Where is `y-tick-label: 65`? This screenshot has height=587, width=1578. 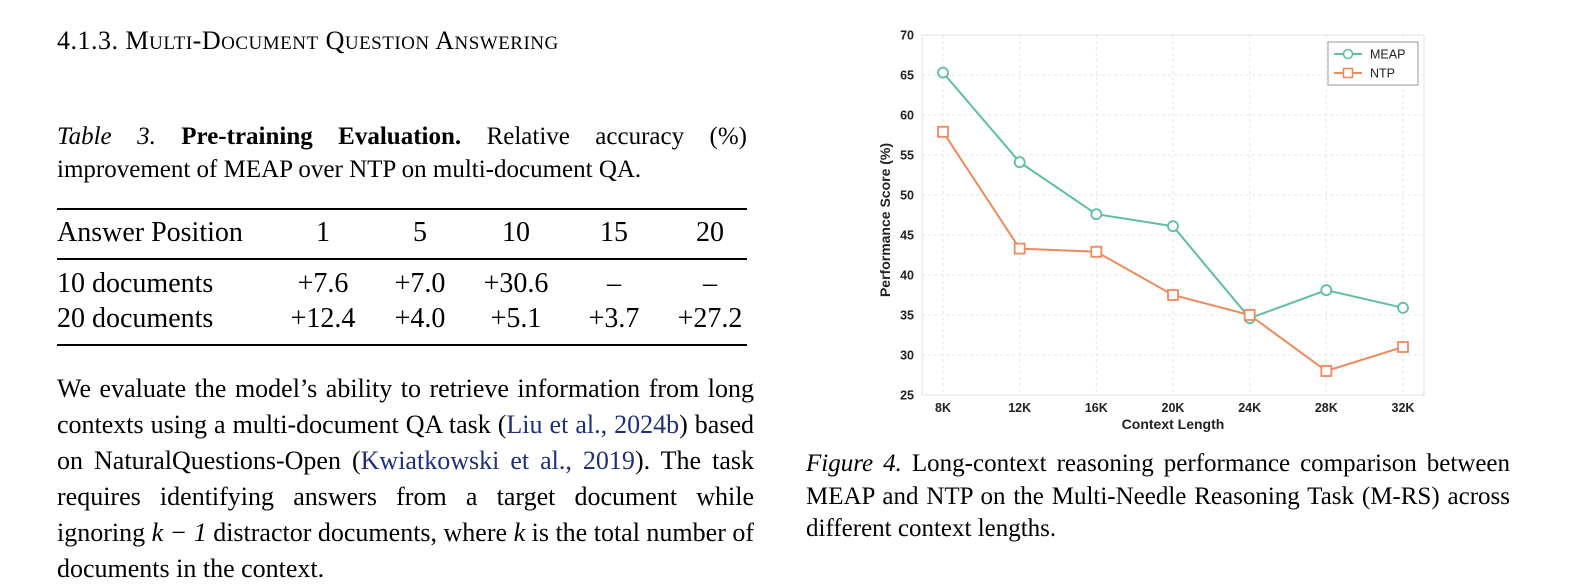 y-tick-label: 65 is located at coordinates (907, 76).